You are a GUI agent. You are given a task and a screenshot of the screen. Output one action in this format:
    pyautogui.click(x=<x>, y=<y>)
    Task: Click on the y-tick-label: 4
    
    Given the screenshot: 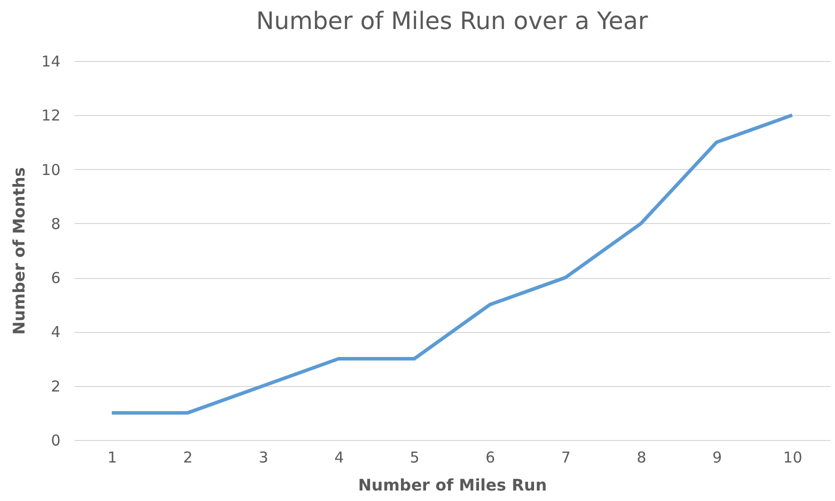 What is the action you would take?
    pyautogui.click(x=55, y=332)
    